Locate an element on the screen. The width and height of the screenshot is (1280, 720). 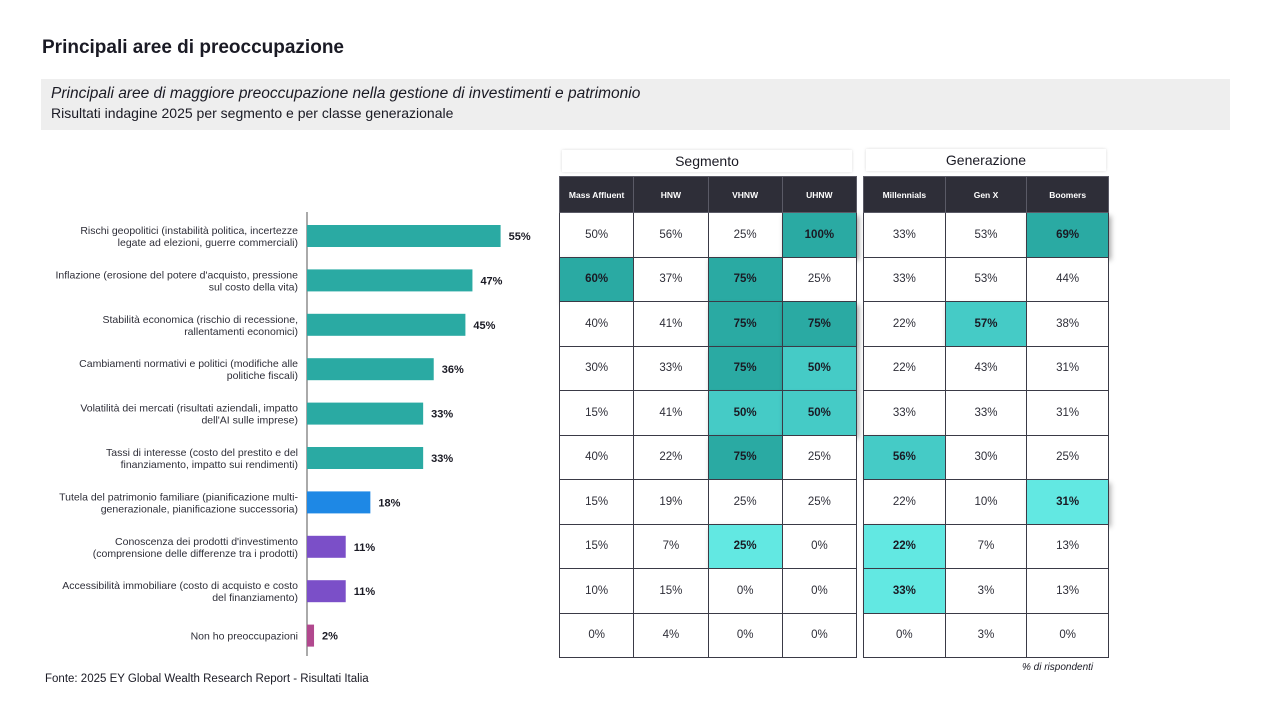
table-row: 33% 3% 13% is located at coordinates (986, 591).